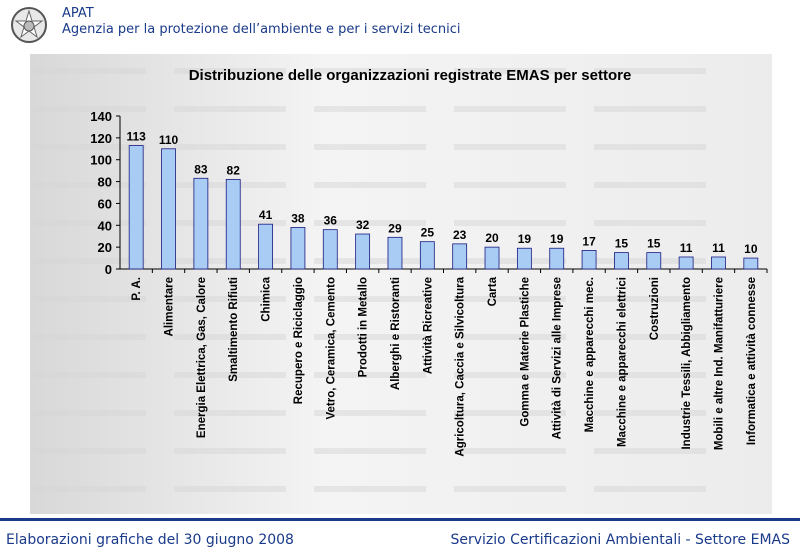  I want to click on x-tick-label: Alberghi e Ristoranti, so click(396, 333).